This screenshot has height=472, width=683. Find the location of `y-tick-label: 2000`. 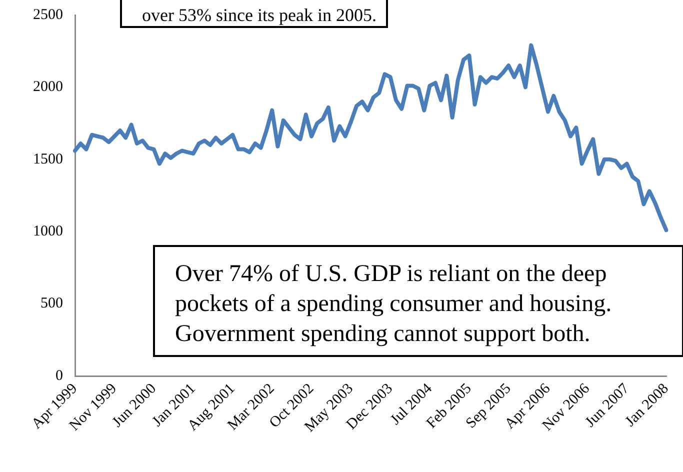

y-tick-label: 2000 is located at coordinates (48, 87).